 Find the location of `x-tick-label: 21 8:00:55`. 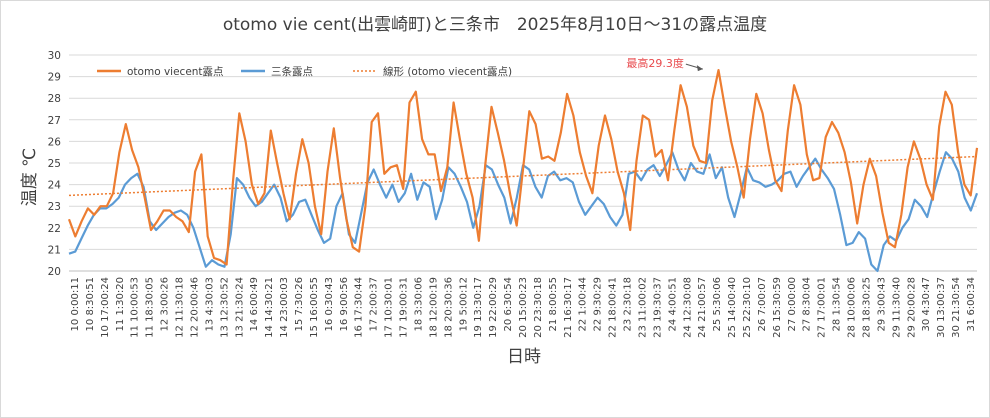

x-tick-label: 21 8:00:55 is located at coordinates (553, 304).